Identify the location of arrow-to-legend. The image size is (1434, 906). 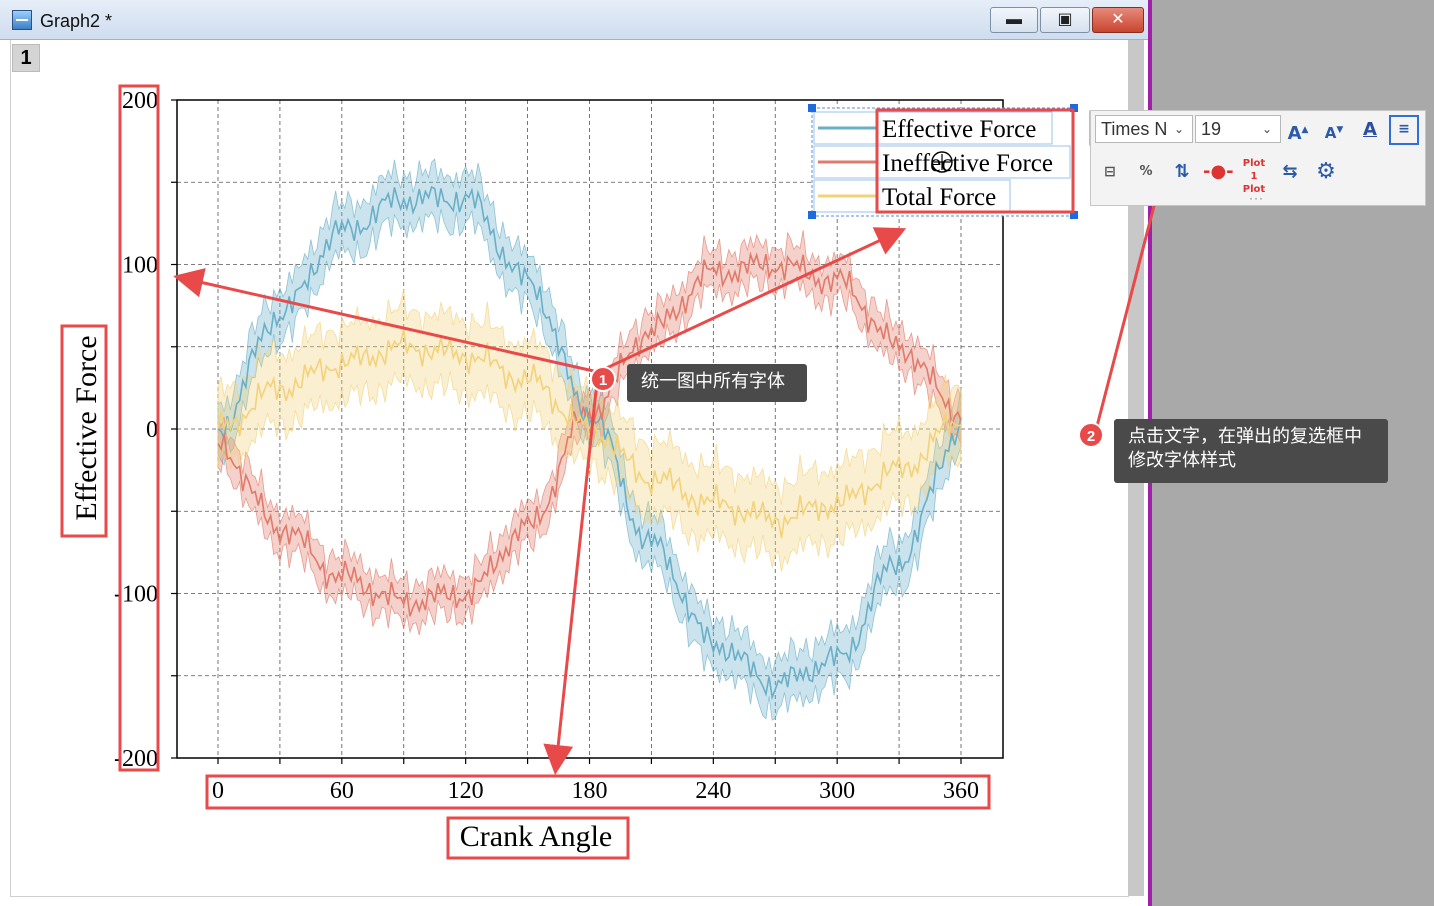
(752, 300).